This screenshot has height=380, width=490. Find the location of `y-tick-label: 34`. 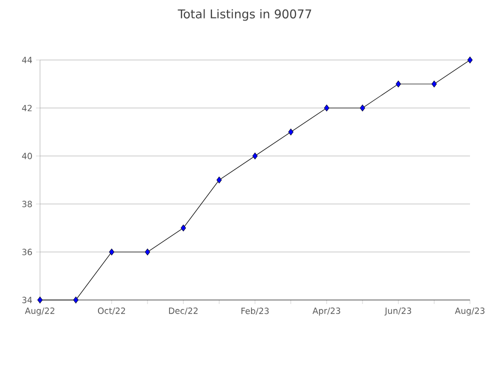

y-tick-label: 34 is located at coordinates (27, 300).